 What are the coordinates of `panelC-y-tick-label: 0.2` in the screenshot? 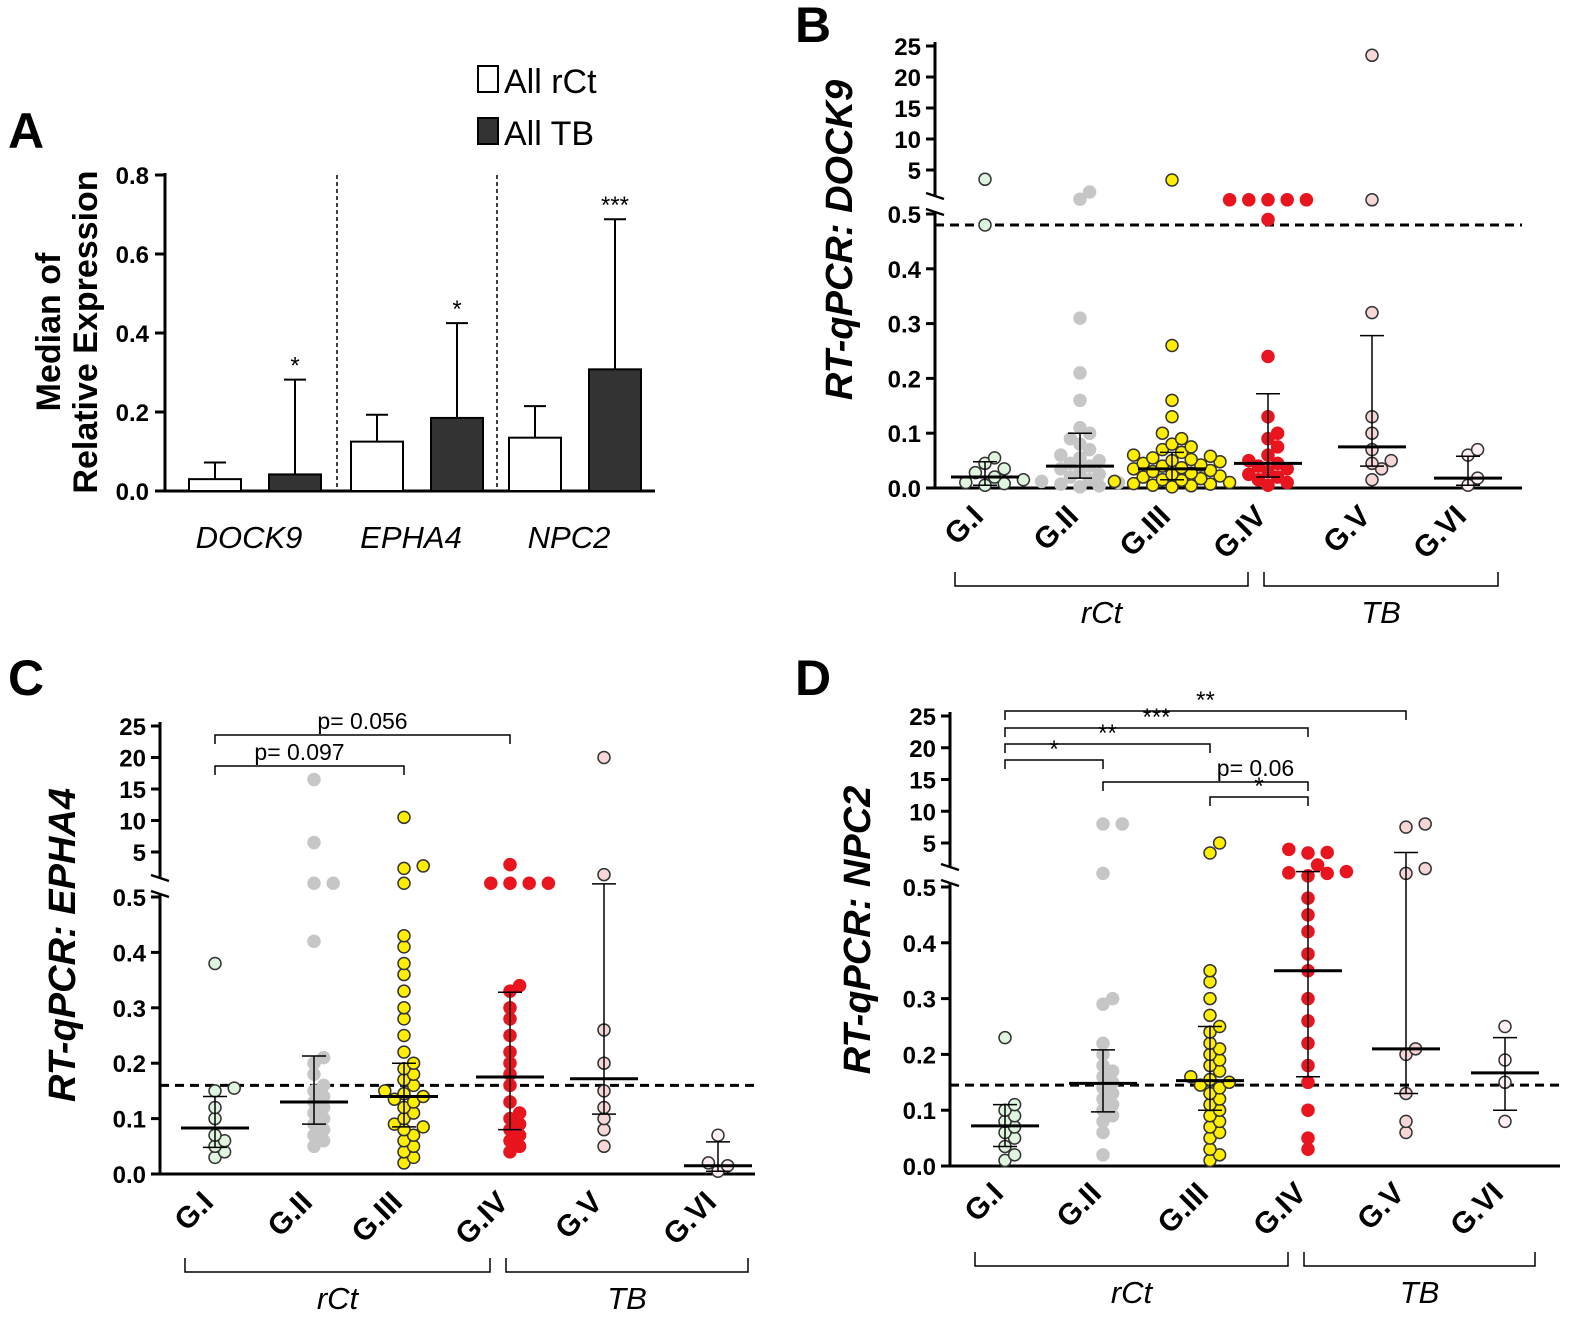 It's located at (129, 1064).